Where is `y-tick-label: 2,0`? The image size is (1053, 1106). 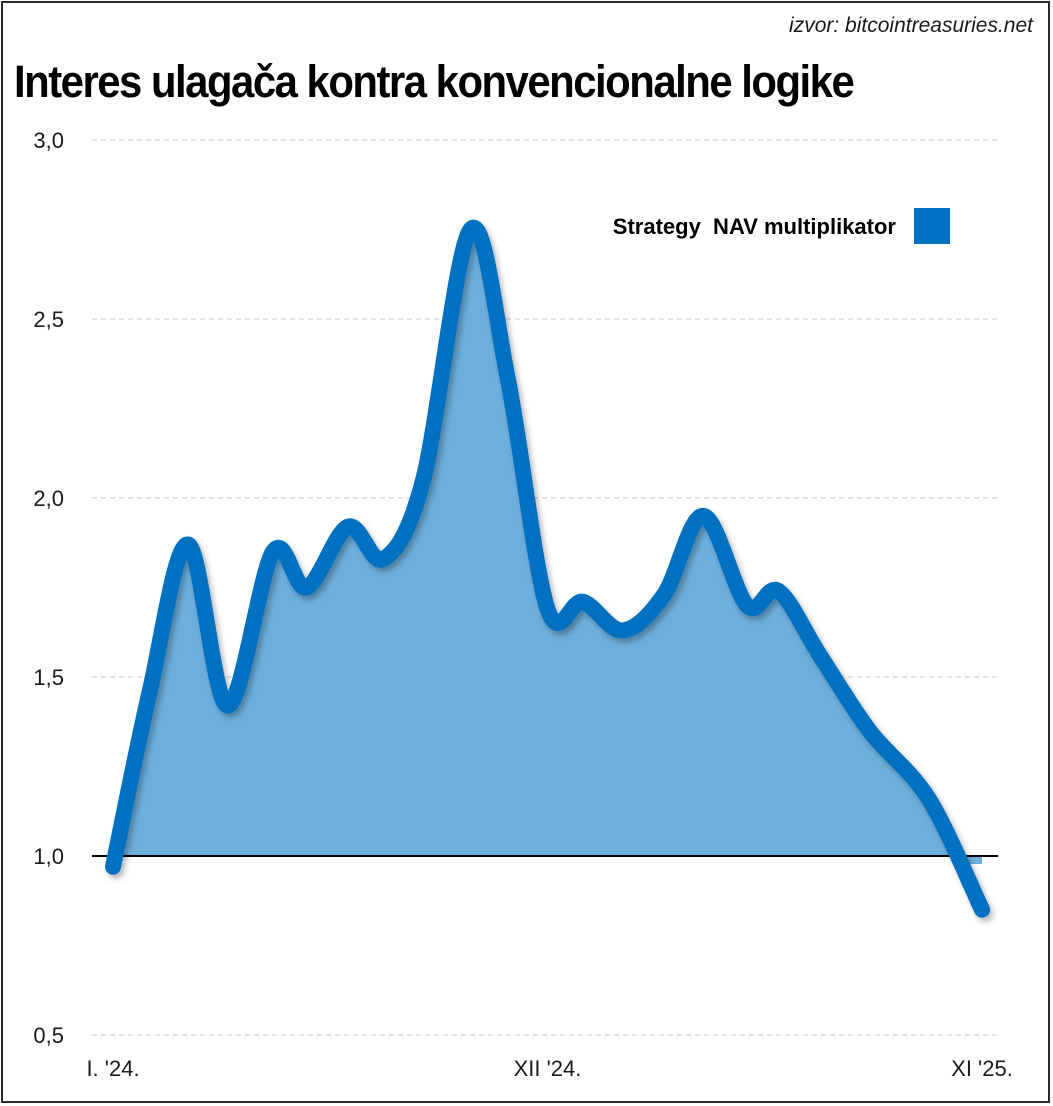
y-tick-label: 2,0 is located at coordinates (48, 498).